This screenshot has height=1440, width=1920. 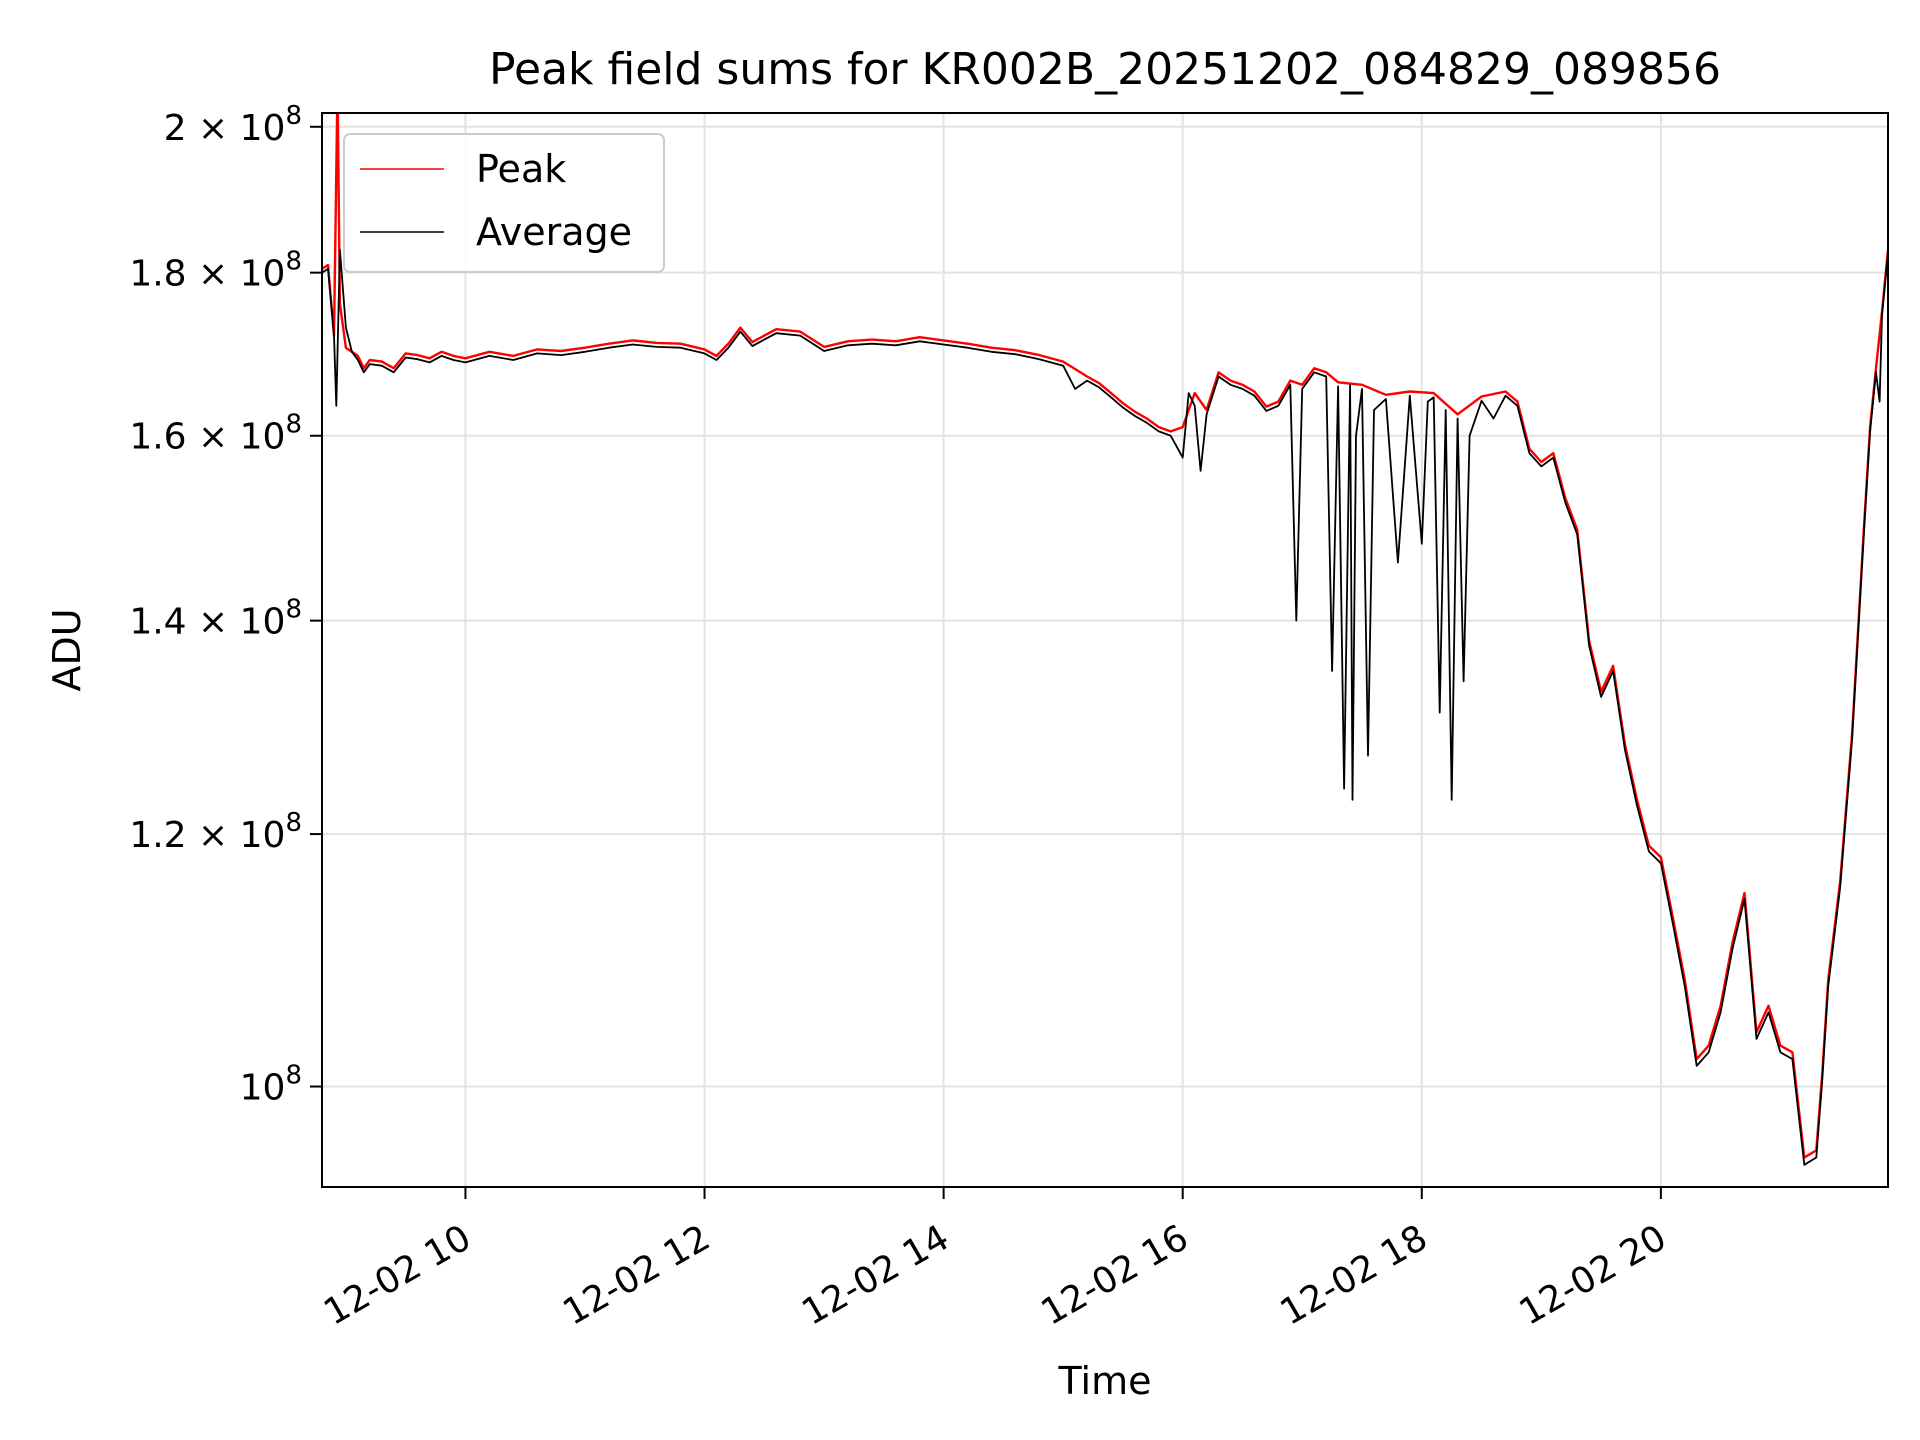 I want to click on y-tick-label: 1.4 × 10⁸, so click(x=215, y=619).